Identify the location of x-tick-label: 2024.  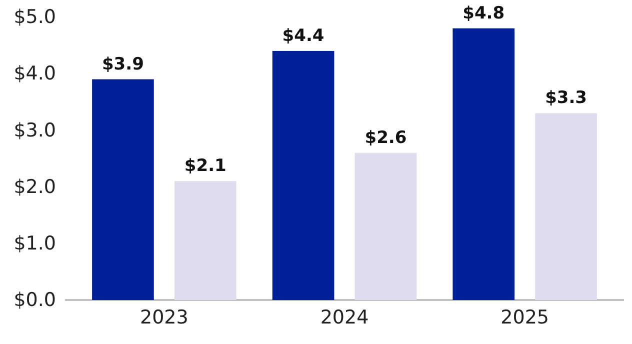
(344, 317).